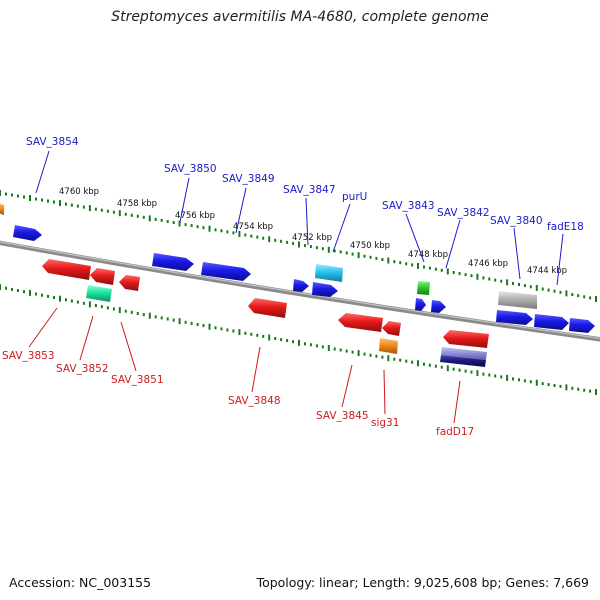 This screenshot has width=600, height=600. Describe the element at coordinates (137, 380) in the screenshot. I see `gene-label-sav-3851: SAV_3851` at that location.